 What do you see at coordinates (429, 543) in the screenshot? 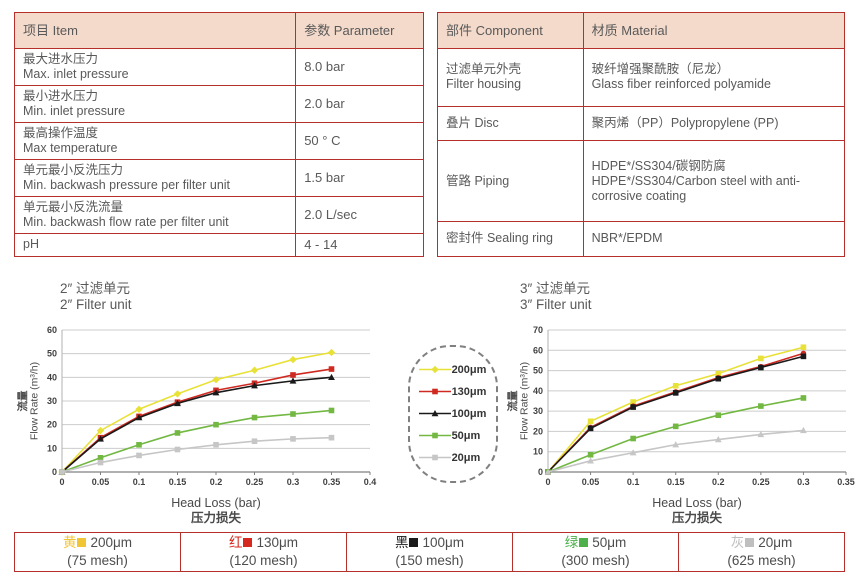
I see `legend-cell-line1: 黑 100μm` at bounding box center [429, 543].